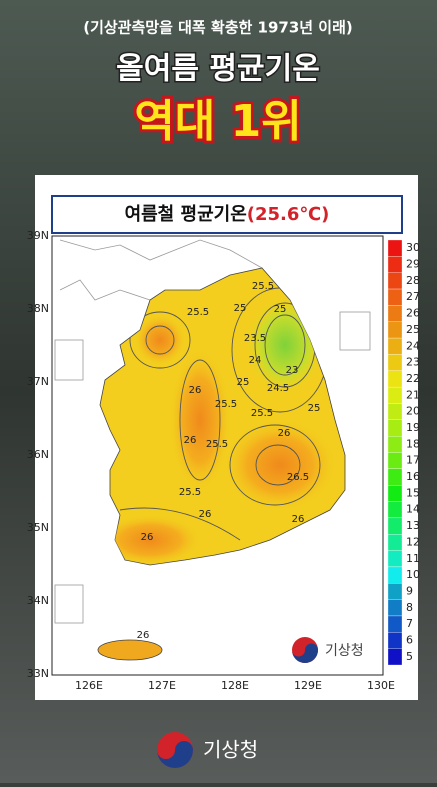 The image size is (437, 787). Describe the element at coordinates (89, 685) in the screenshot. I see `lon-label: 126E` at that location.